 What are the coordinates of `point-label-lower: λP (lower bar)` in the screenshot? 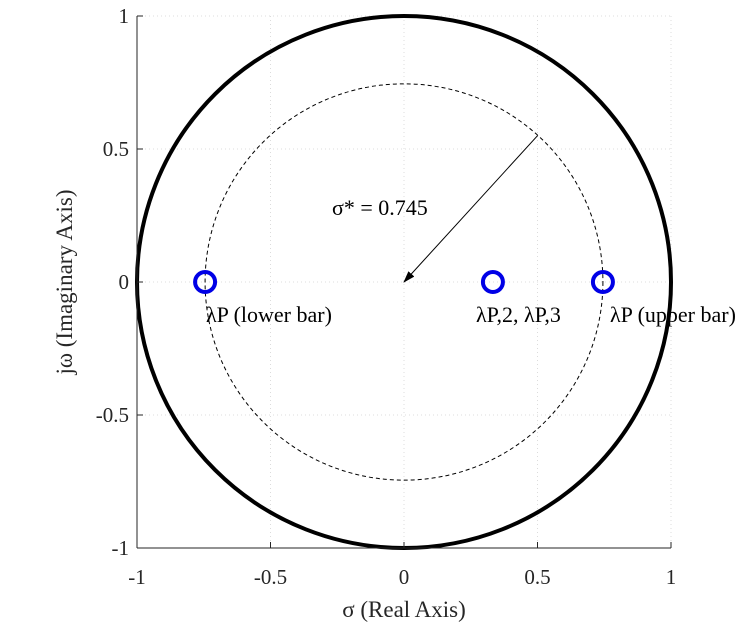 It's located at (269, 314).